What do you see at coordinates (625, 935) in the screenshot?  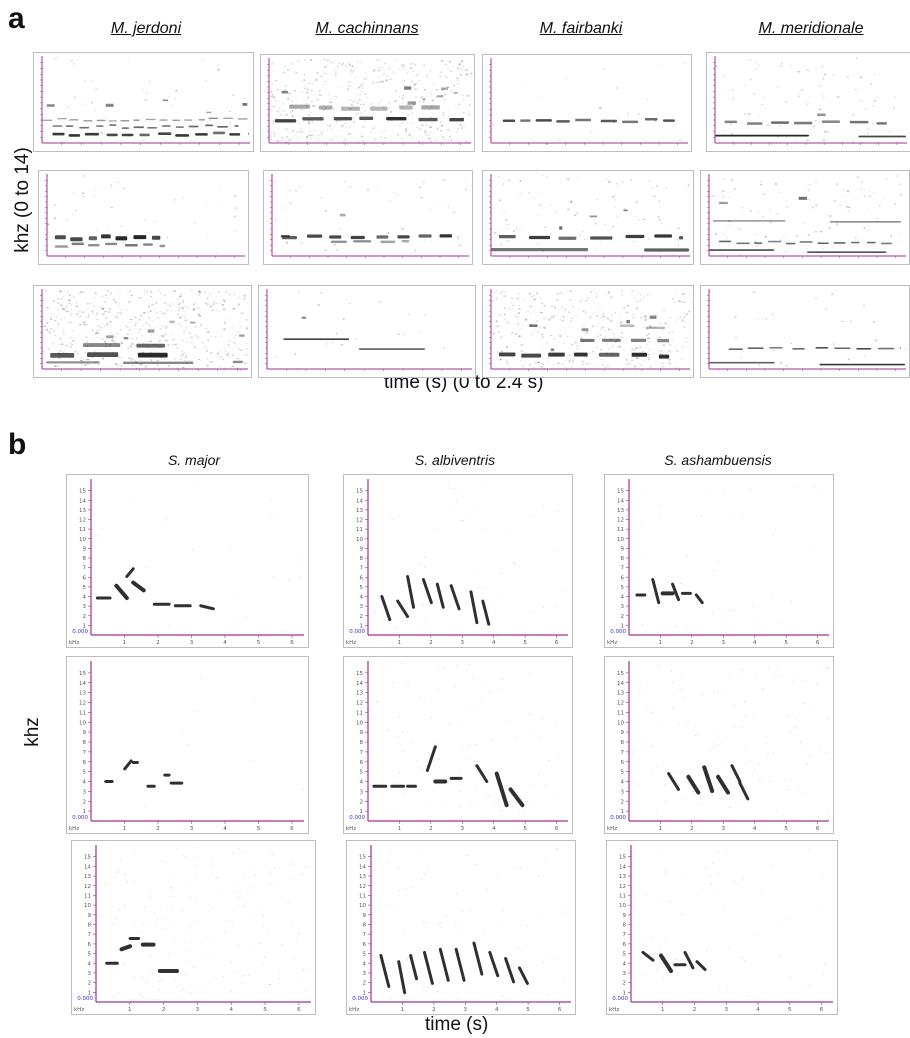 I see `y-tick-label: 7` at bounding box center [625, 935].